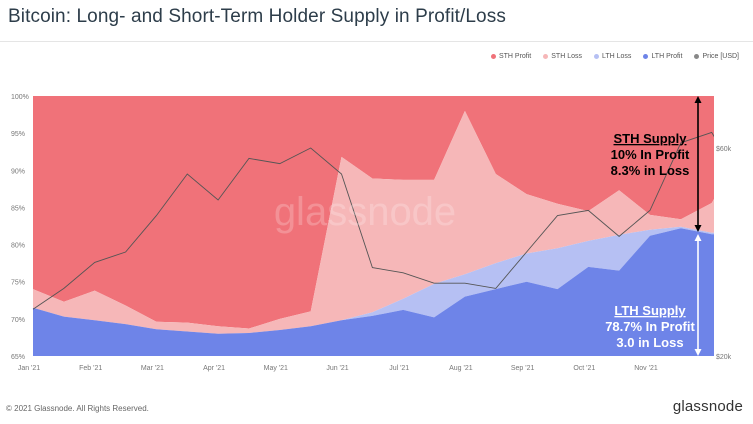  What do you see at coordinates (650, 154) in the screenshot?
I see `sth-annotation-profit: 10% In Profit` at bounding box center [650, 154].